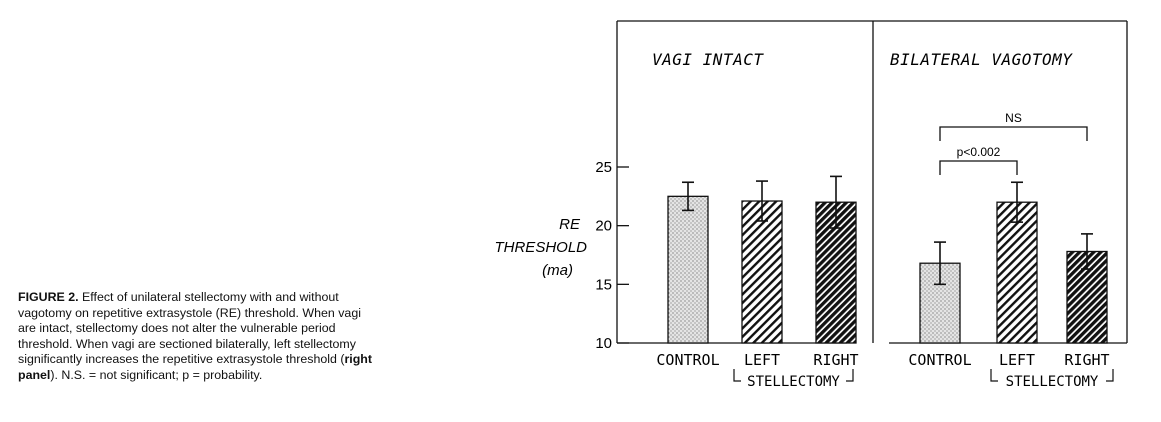 The width and height of the screenshot is (1161, 422). Describe the element at coordinates (979, 152) in the screenshot. I see `significance-label: p<0.002` at that location.